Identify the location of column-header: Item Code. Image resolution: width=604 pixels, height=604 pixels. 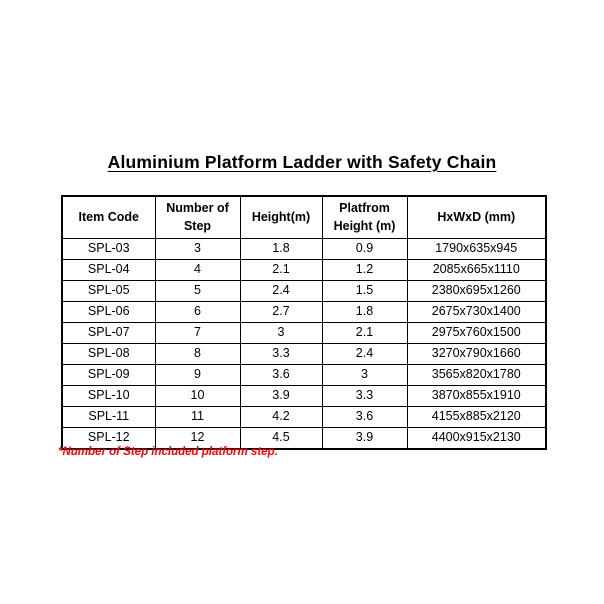
(108, 217).